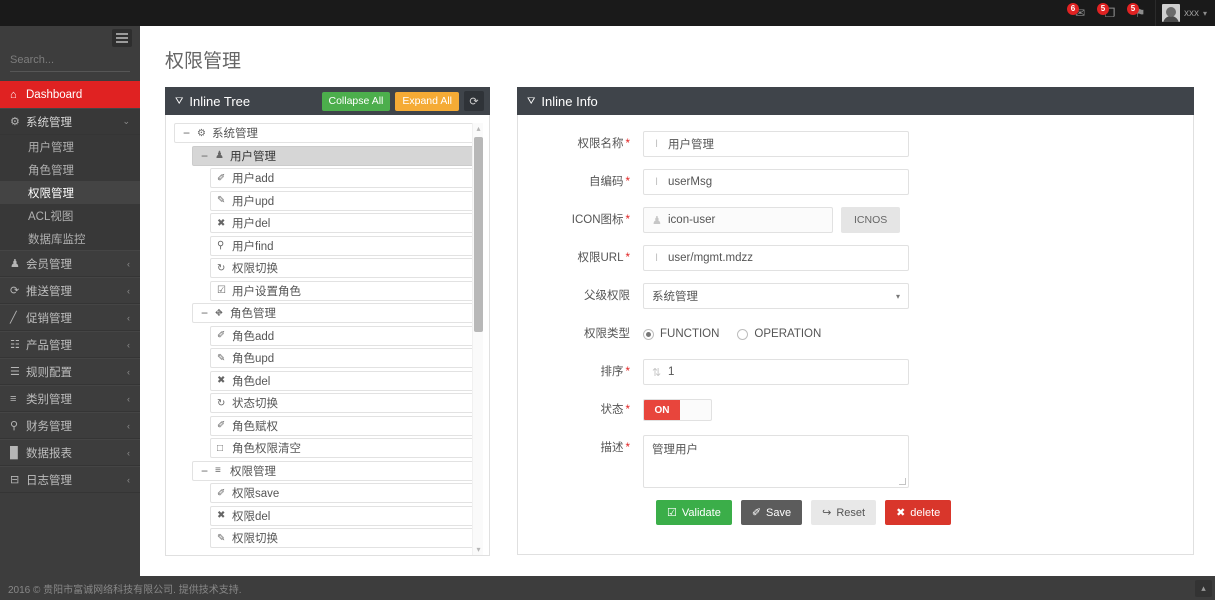  I want to click on check-icon: ☑, so click(672, 513).